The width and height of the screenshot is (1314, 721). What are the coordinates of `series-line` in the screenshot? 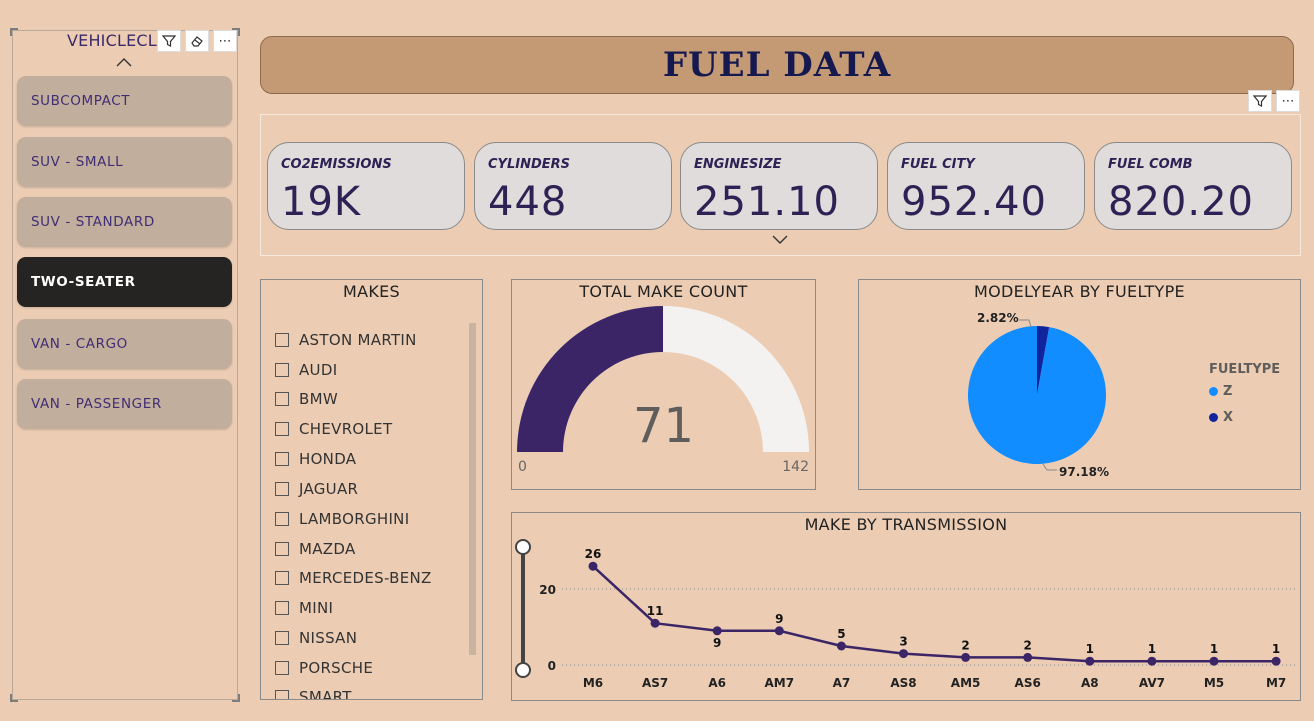 It's located at (934, 614).